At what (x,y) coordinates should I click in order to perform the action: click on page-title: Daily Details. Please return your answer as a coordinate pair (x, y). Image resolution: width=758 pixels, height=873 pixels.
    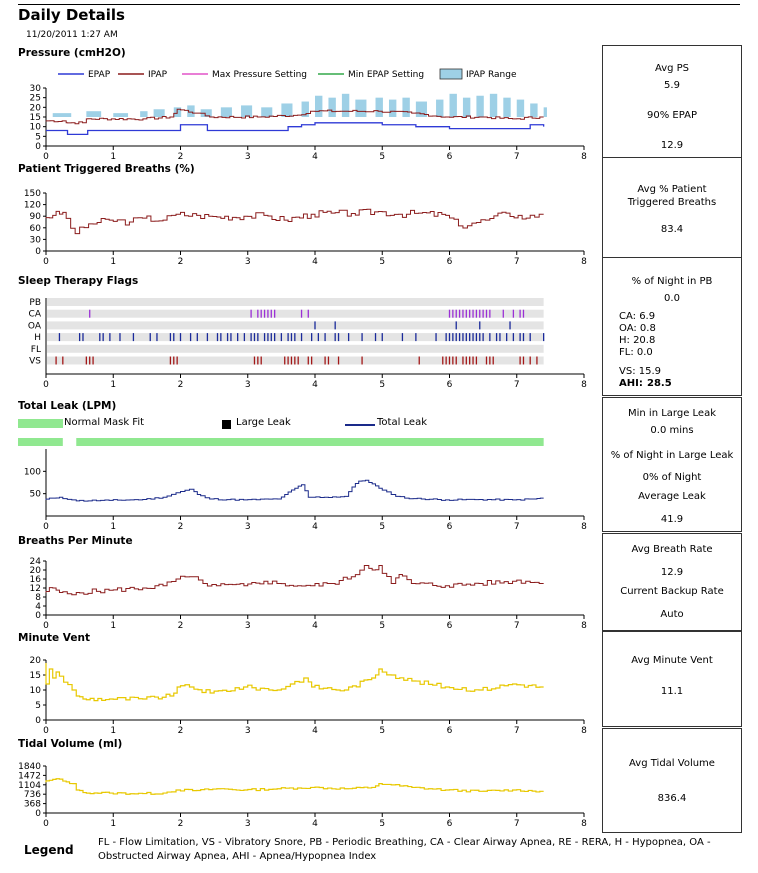
    Looking at the image, I should click on (71, 15).